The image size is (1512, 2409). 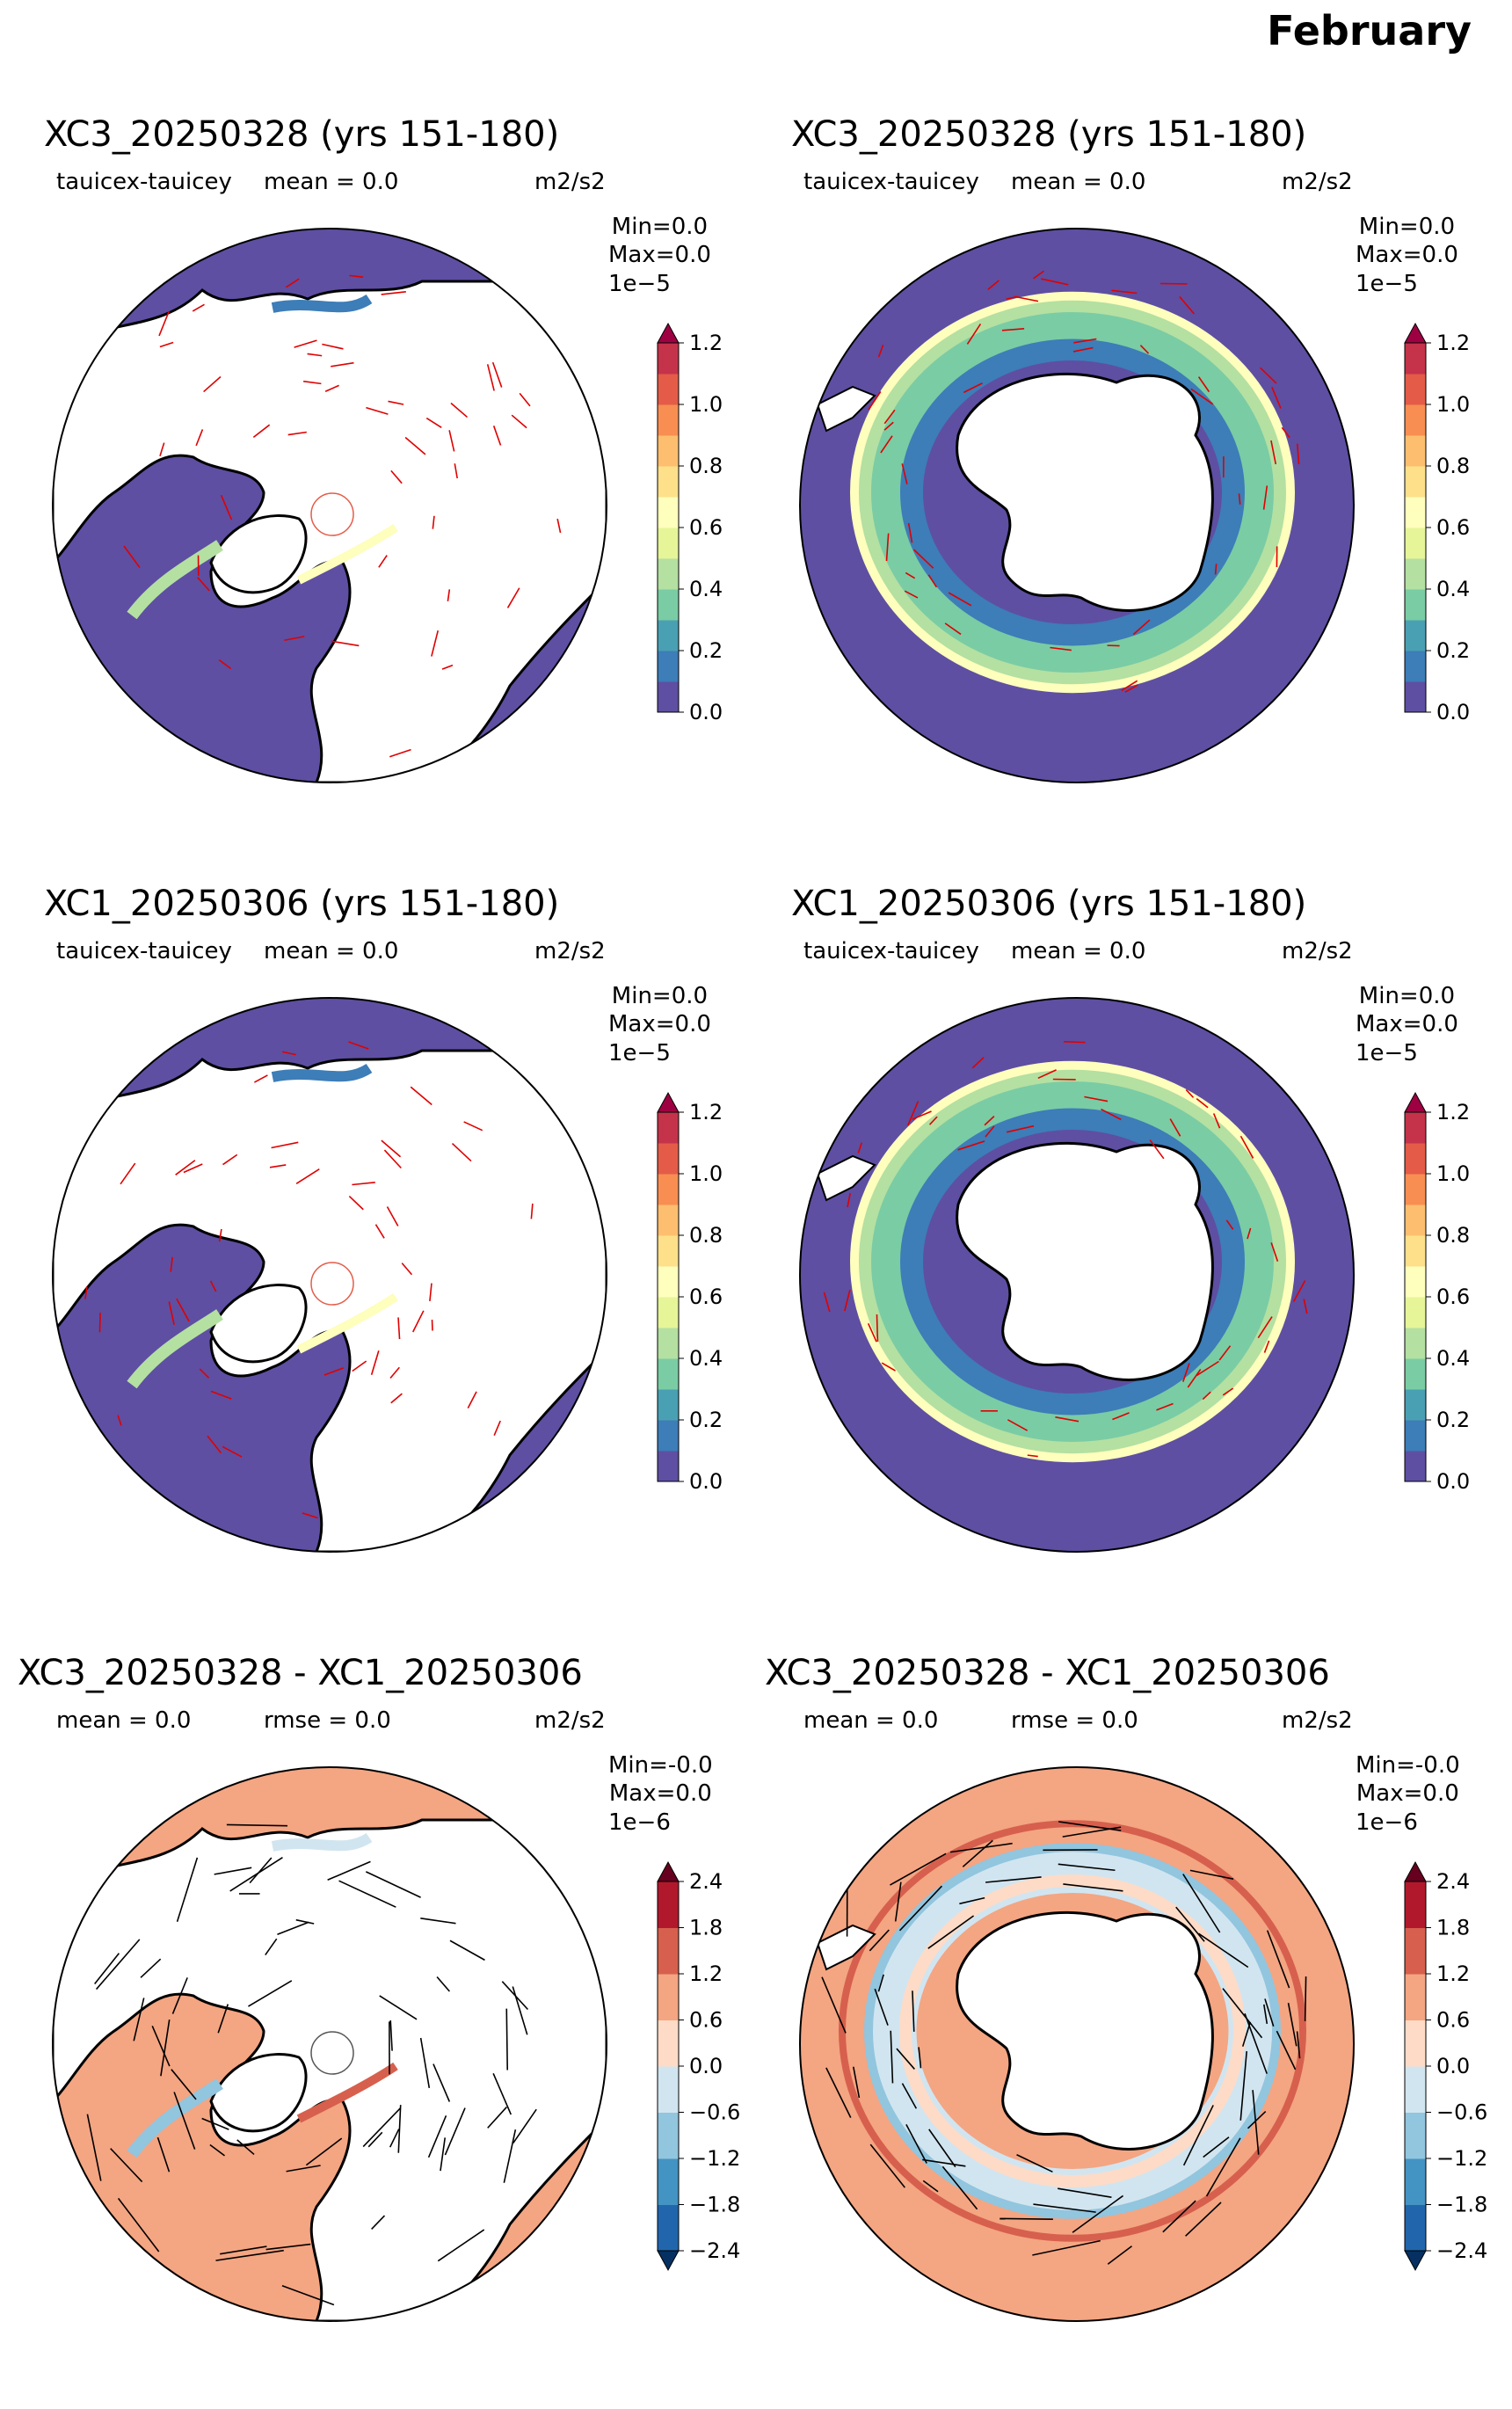 I want to click on antarctic-polar-map, so click(x=1077, y=1275).